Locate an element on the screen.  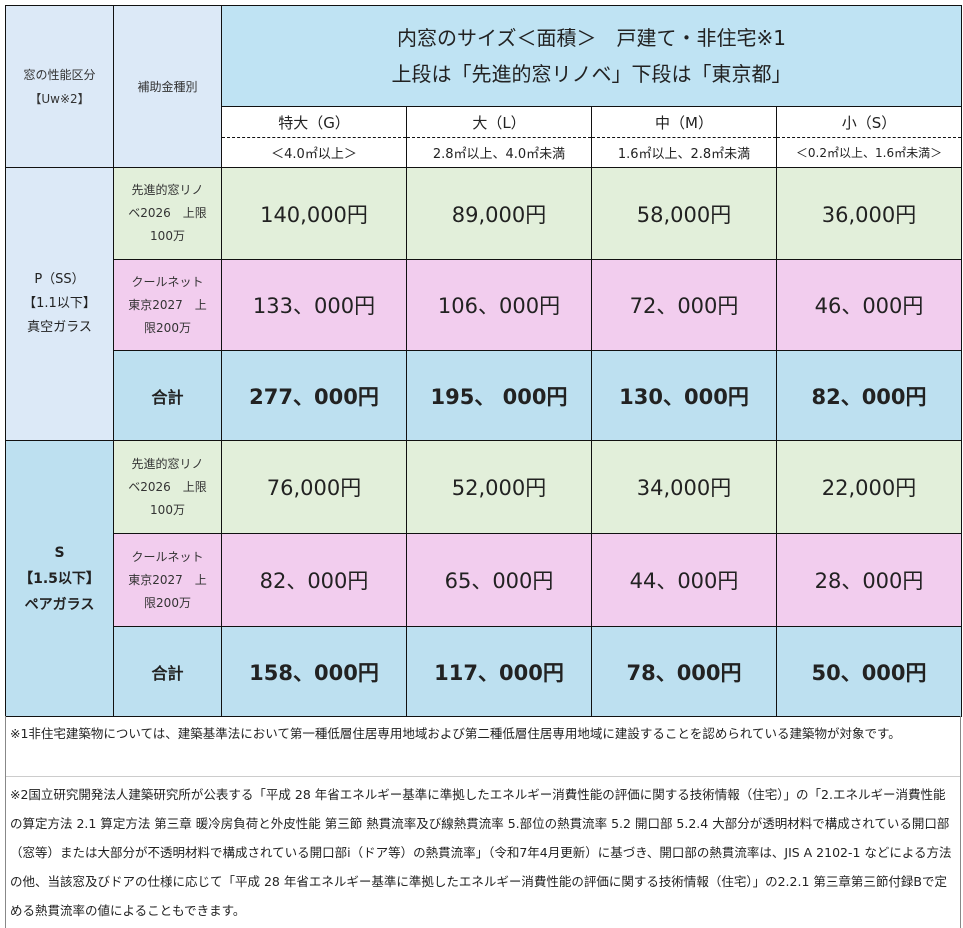
total-amount: 78、000円 is located at coordinates (684, 671).